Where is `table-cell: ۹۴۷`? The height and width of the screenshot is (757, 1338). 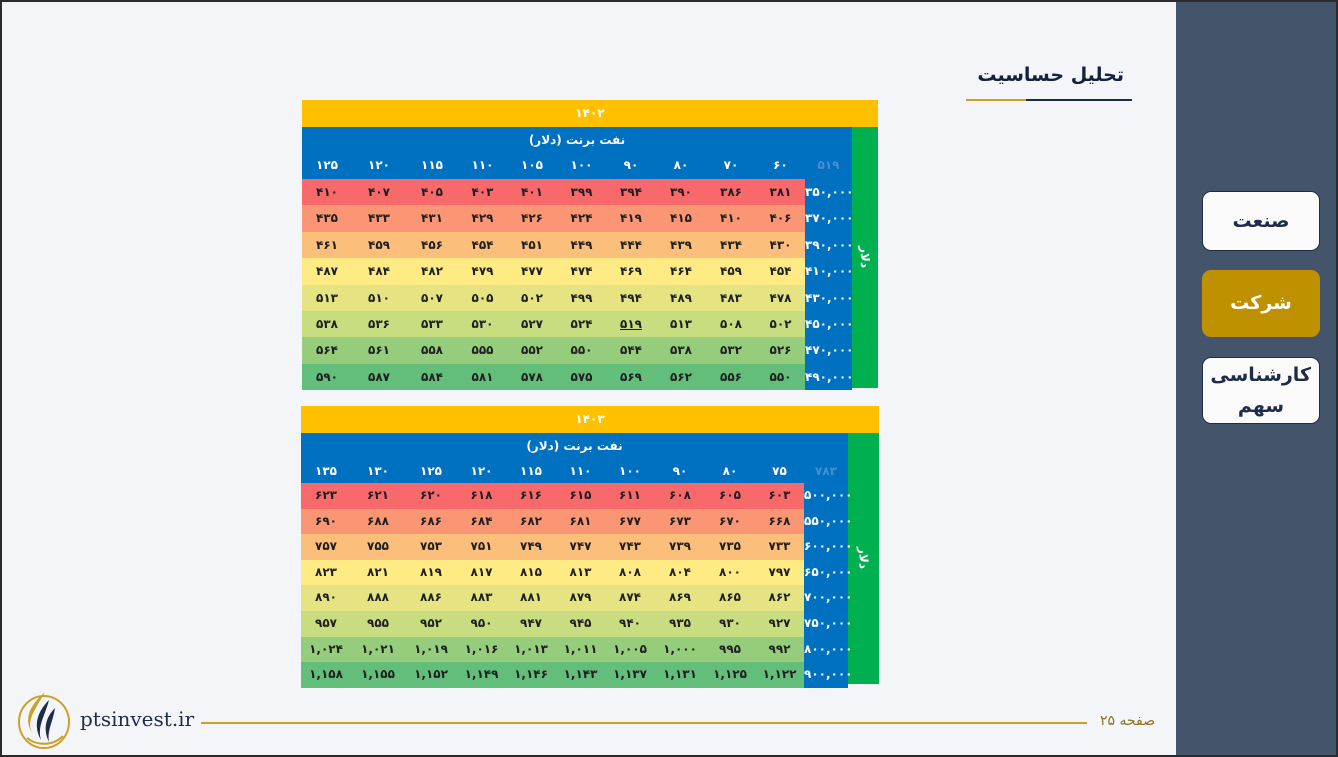
table-cell: ۹۴۷ is located at coordinates (531, 623).